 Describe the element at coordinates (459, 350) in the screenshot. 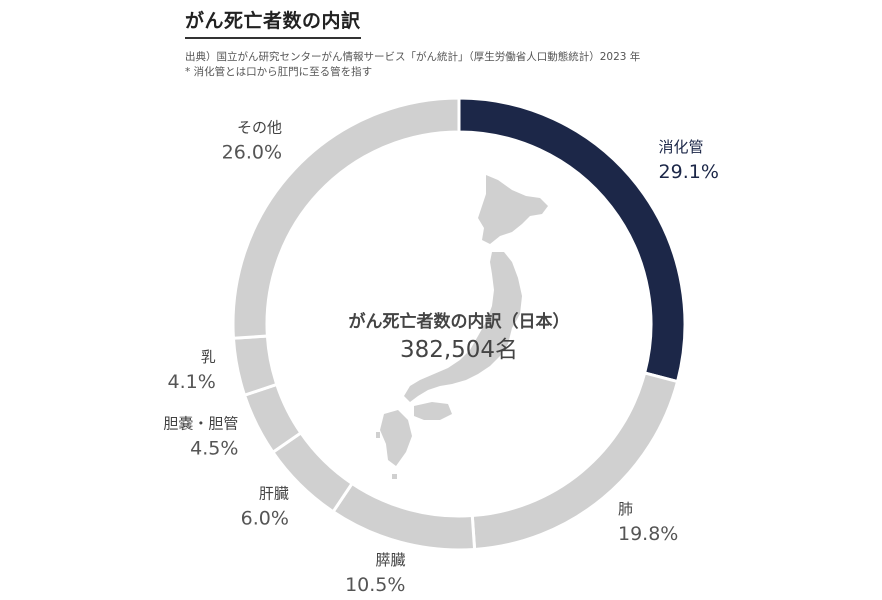

I see `center-total: 382,504名` at that location.